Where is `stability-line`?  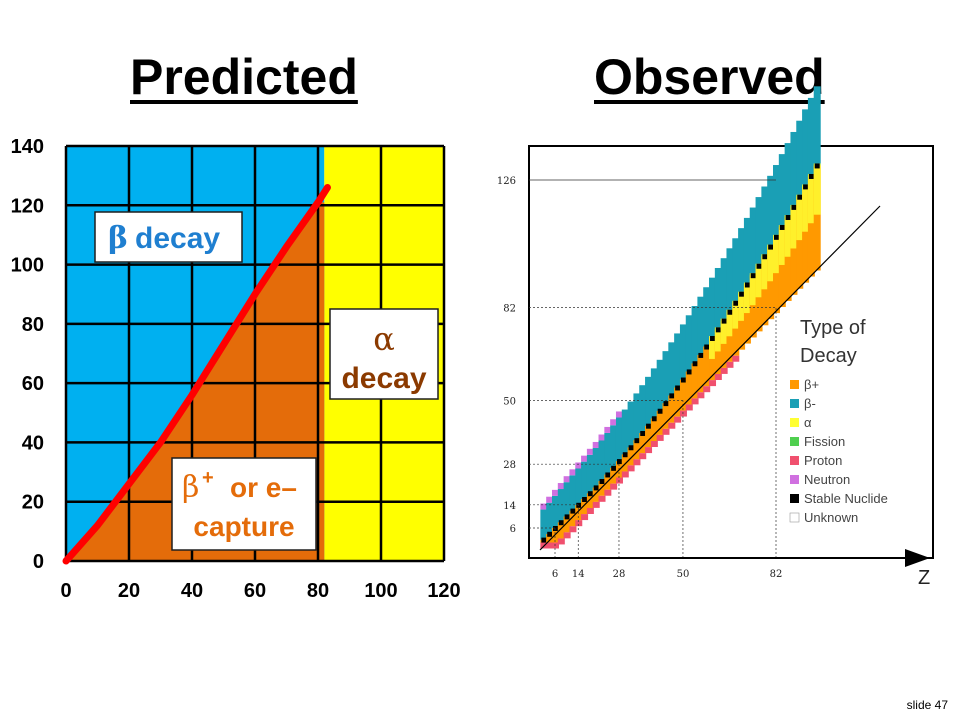 stability-line is located at coordinates (196, 374).